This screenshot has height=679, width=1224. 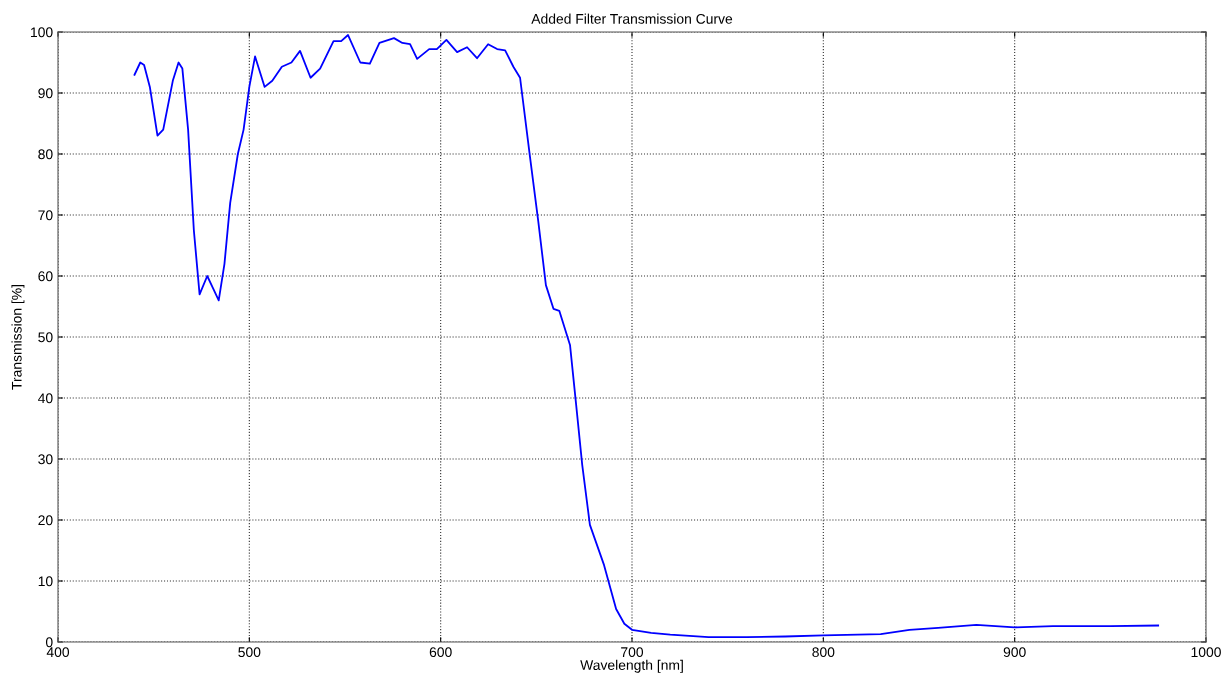 What do you see at coordinates (45, 215) in the screenshot?
I see `y-tick-label: 70` at bounding box center [45, 215].